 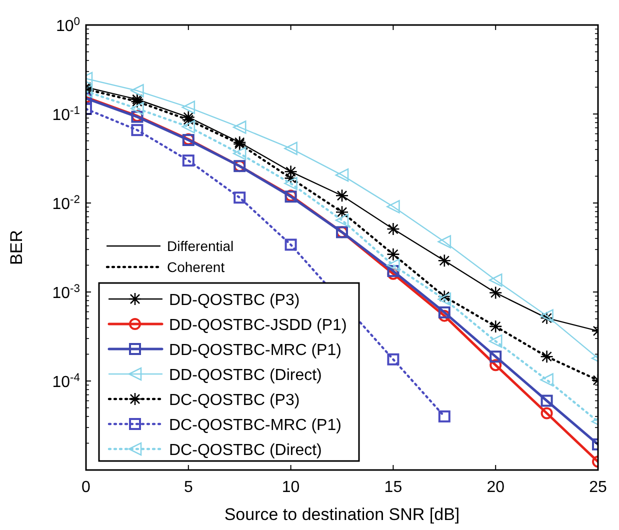 What do you see at coordinates (66, 381) in the screenshot?
I see `y-tick-label: 10$^{-4}$` at bounding box center [66, 381].